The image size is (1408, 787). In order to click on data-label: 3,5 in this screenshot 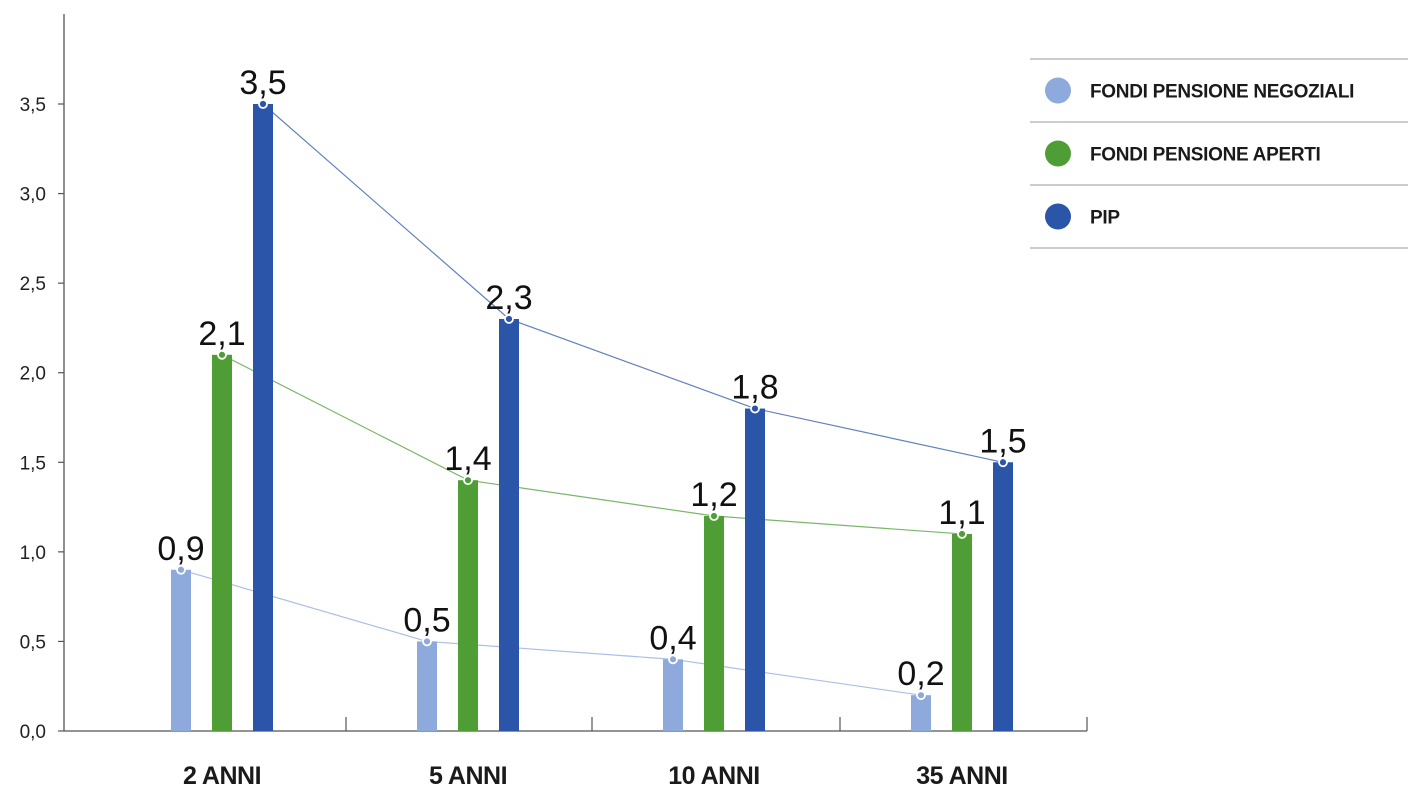, I will do `click(262, 83)`.